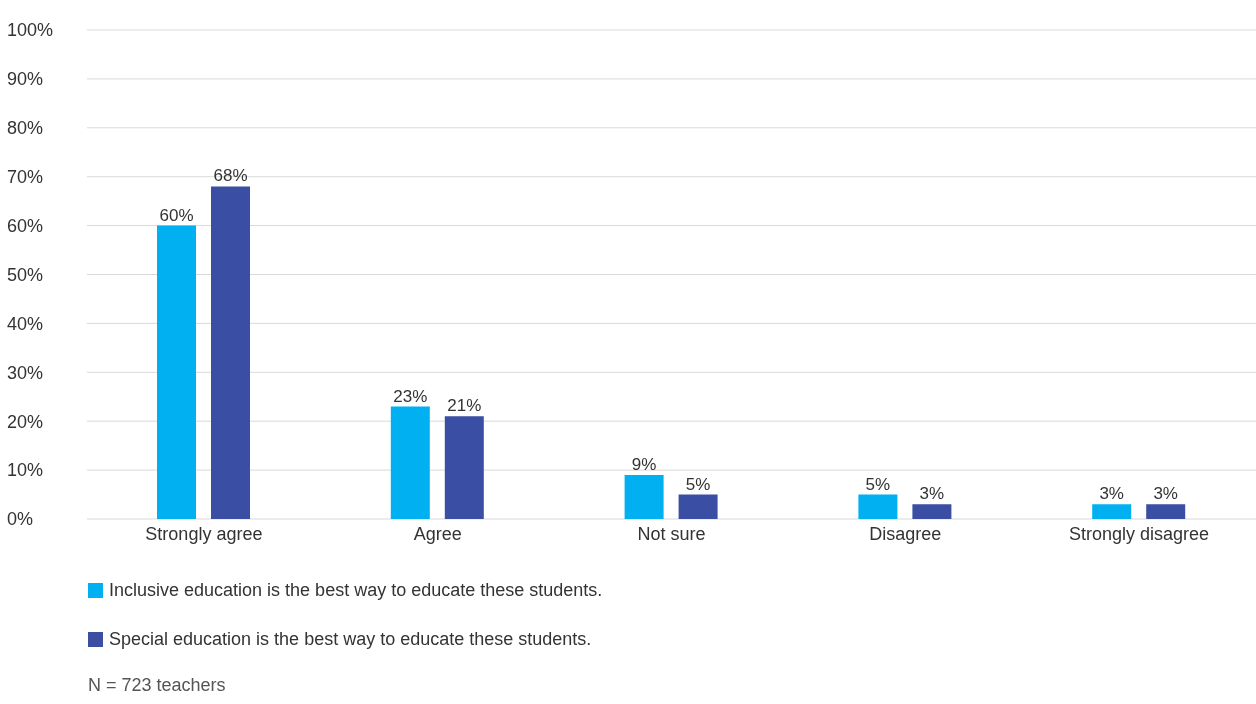 This screenshot has width=1256, height=704. Describe the element at coordinates (20, 519) in the screenshot. I see `y-tick-label: 0%` at that location.